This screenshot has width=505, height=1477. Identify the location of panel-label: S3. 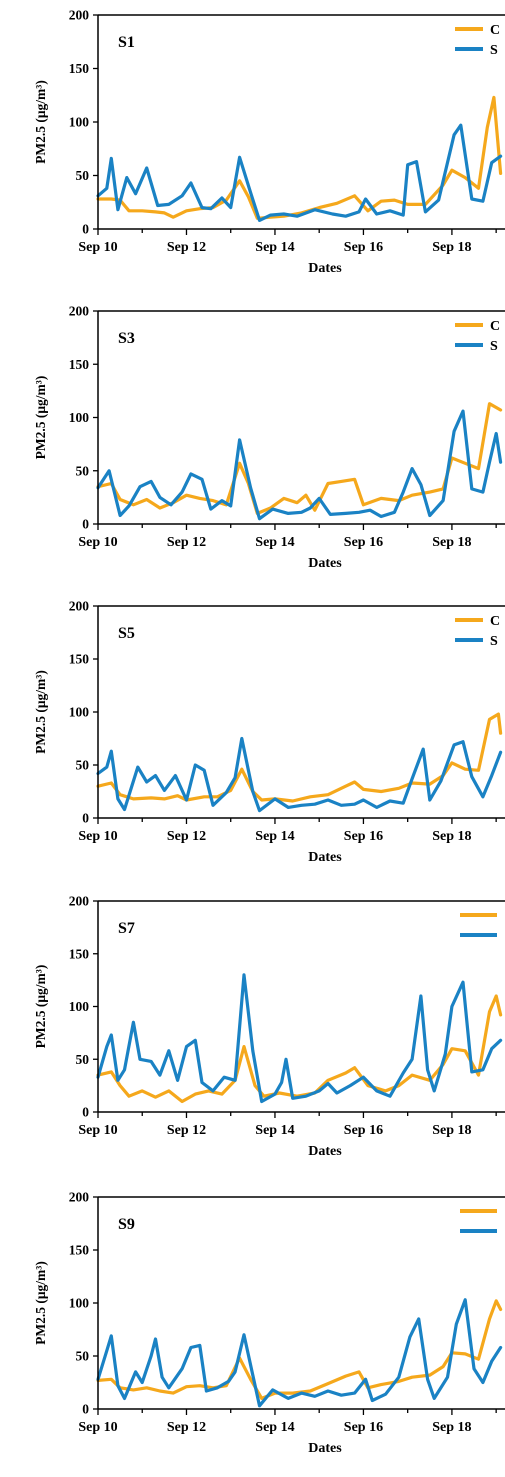
(126, 338).